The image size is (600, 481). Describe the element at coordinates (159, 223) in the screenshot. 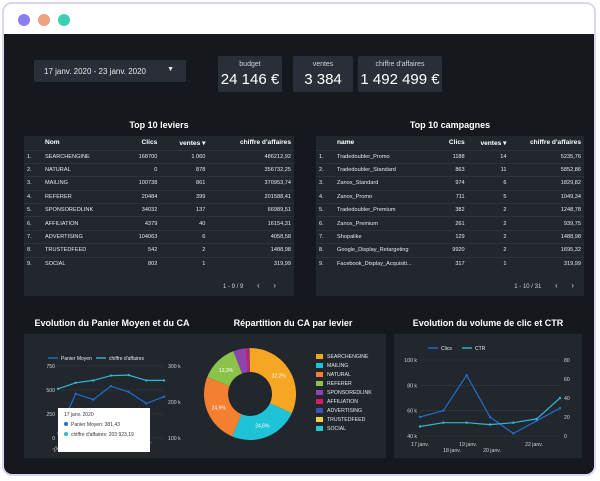

I see `table-row: 6. AFFILIATION 4379 40 16154,31` at that location.